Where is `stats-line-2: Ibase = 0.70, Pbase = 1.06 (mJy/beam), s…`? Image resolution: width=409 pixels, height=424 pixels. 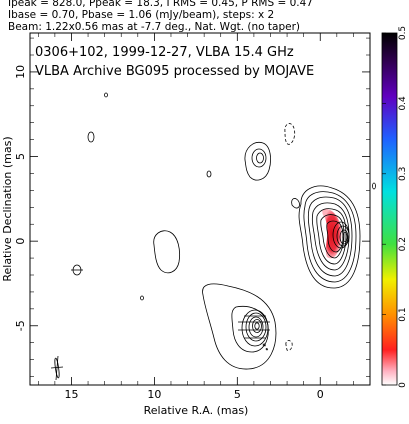 stats-line-2: Ibase = 0.70, Pbase = 1.06 (mJy/beam), s… is located at coordinates (141, 15).